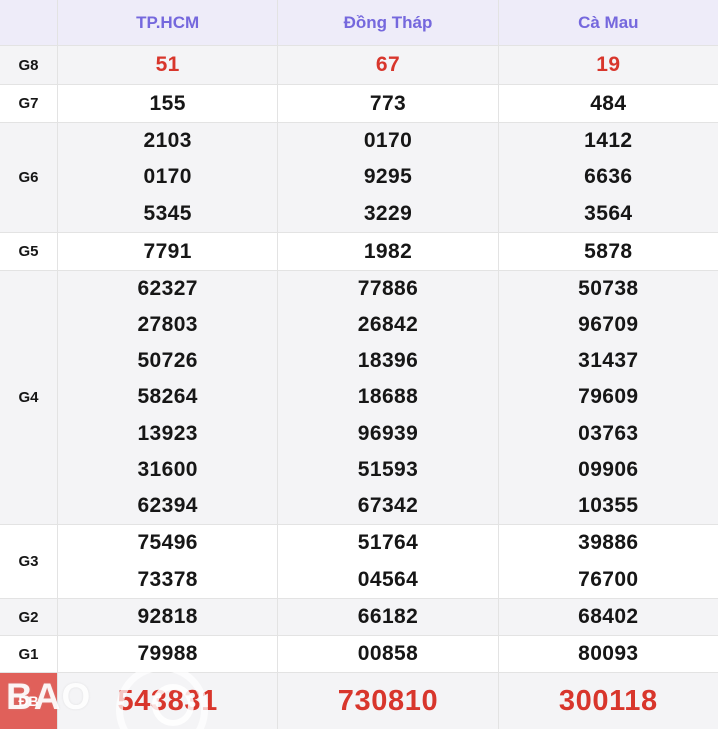 The width and height of the screenshot is (718, 729). I want to click on result-cell: 543831, so click(167, 701).